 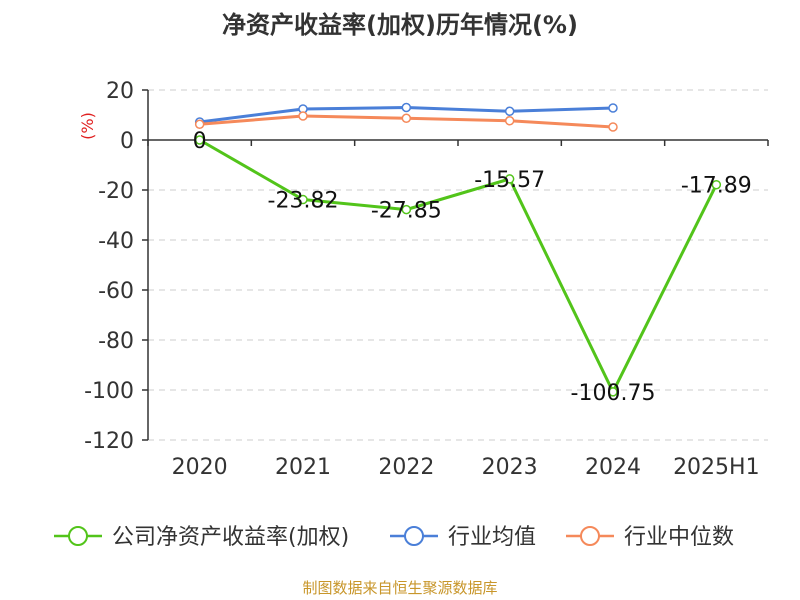 I want to click on data-label: 0, so click(x=200, y=141).